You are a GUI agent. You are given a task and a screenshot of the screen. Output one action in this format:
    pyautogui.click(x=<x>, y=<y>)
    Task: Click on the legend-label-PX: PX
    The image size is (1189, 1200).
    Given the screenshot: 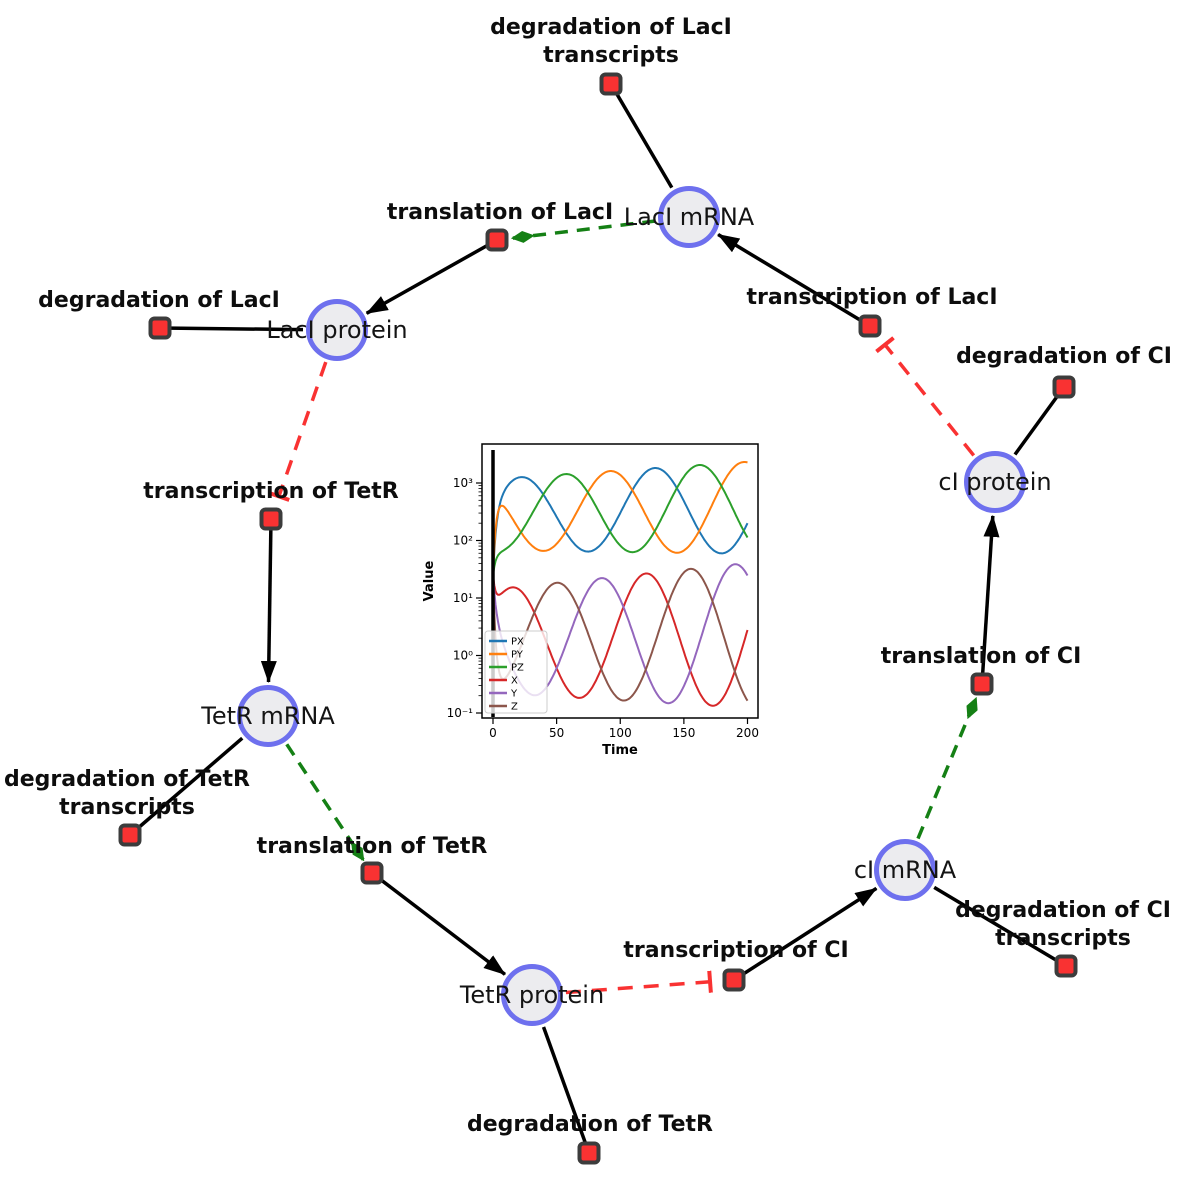 What is the action you would take?
    pyautogui.click(x=517, y=642)
    